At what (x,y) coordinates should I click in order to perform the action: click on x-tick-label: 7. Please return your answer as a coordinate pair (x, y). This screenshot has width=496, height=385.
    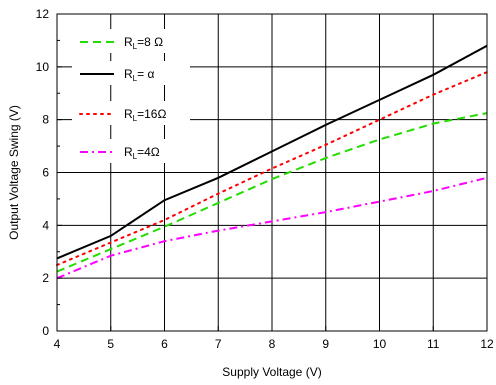
    Looking at the image, I should click on (218, 344).